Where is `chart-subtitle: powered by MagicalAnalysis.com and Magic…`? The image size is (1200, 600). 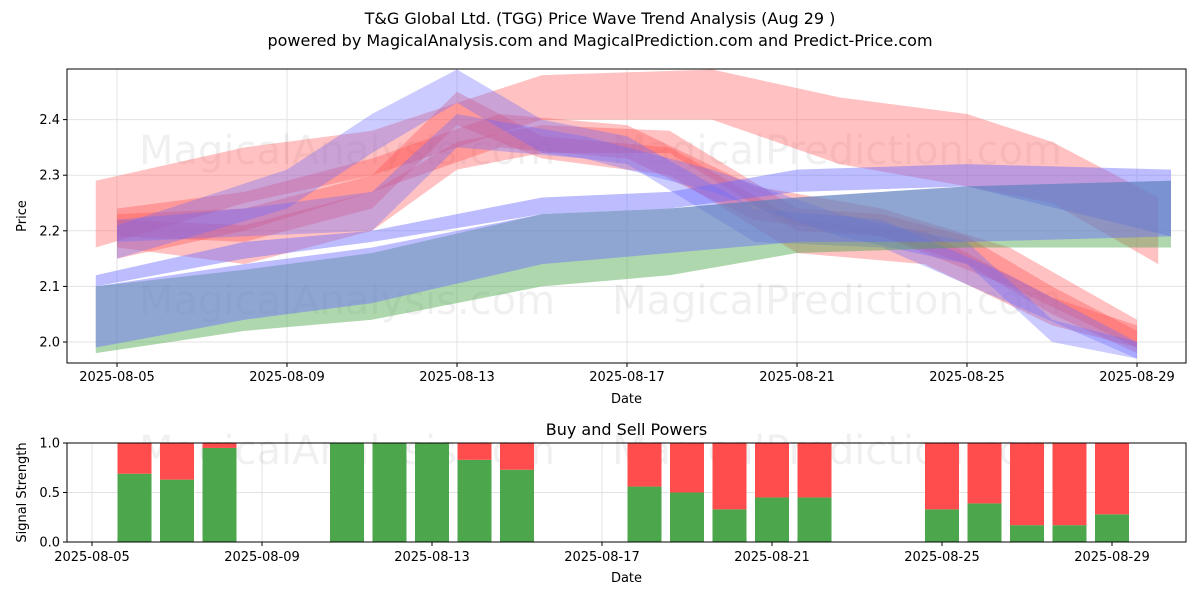 chart-subtitle: powered by MagicalAnalysis.com and Magic… is located at coordinates (600, 40).